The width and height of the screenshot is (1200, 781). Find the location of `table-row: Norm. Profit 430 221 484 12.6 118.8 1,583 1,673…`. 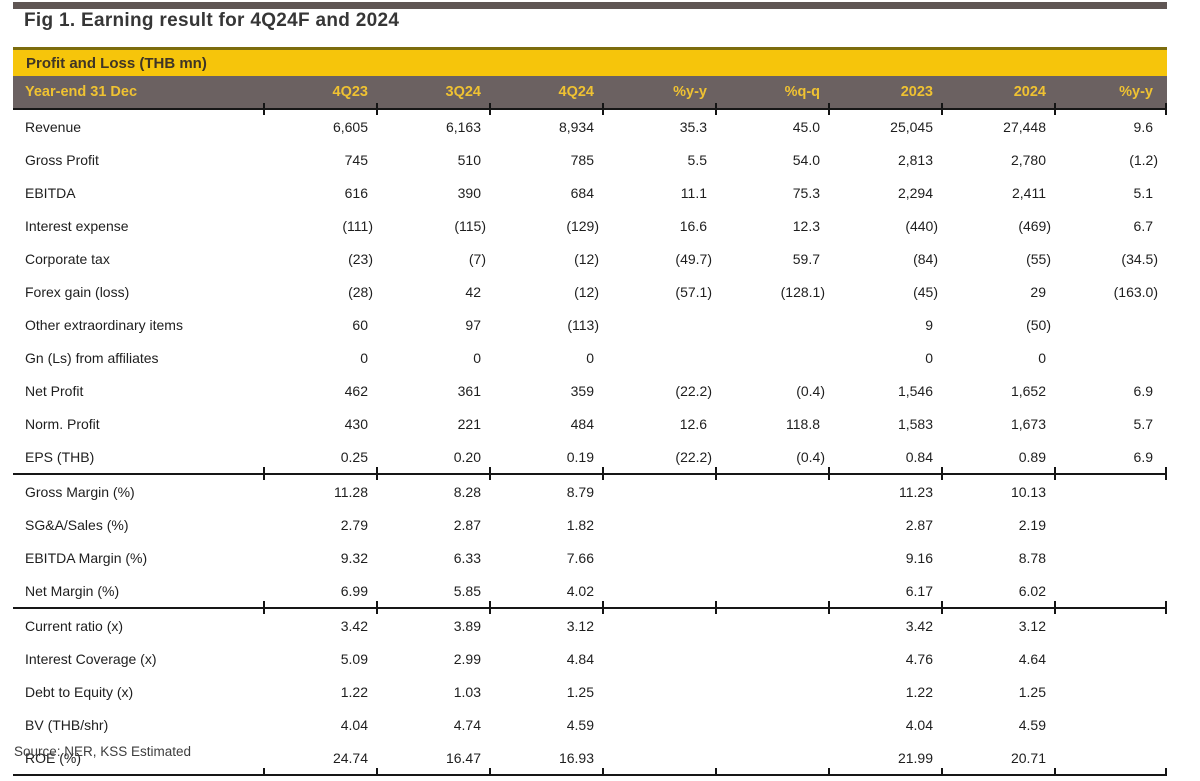

table-row: Norm. Profit 430 221 484 12.6 118.8 1,583 1,673… is located at coordinates (590, 423).